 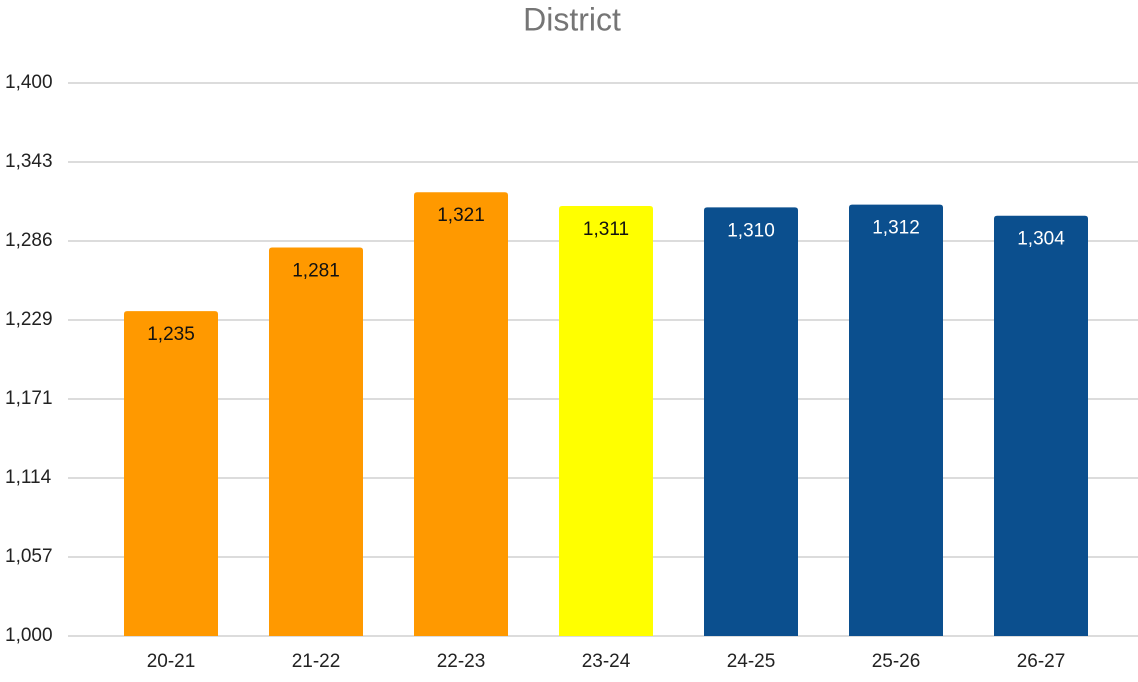 What do you see at coordinates (461, 215) in the screenshot?
I see `data-label: 1,321` at bounding box center [461, 215].